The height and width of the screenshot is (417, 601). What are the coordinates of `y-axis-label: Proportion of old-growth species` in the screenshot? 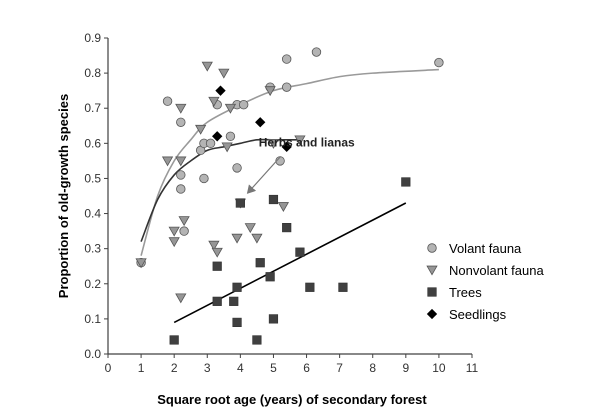 It's located at (63, 196).